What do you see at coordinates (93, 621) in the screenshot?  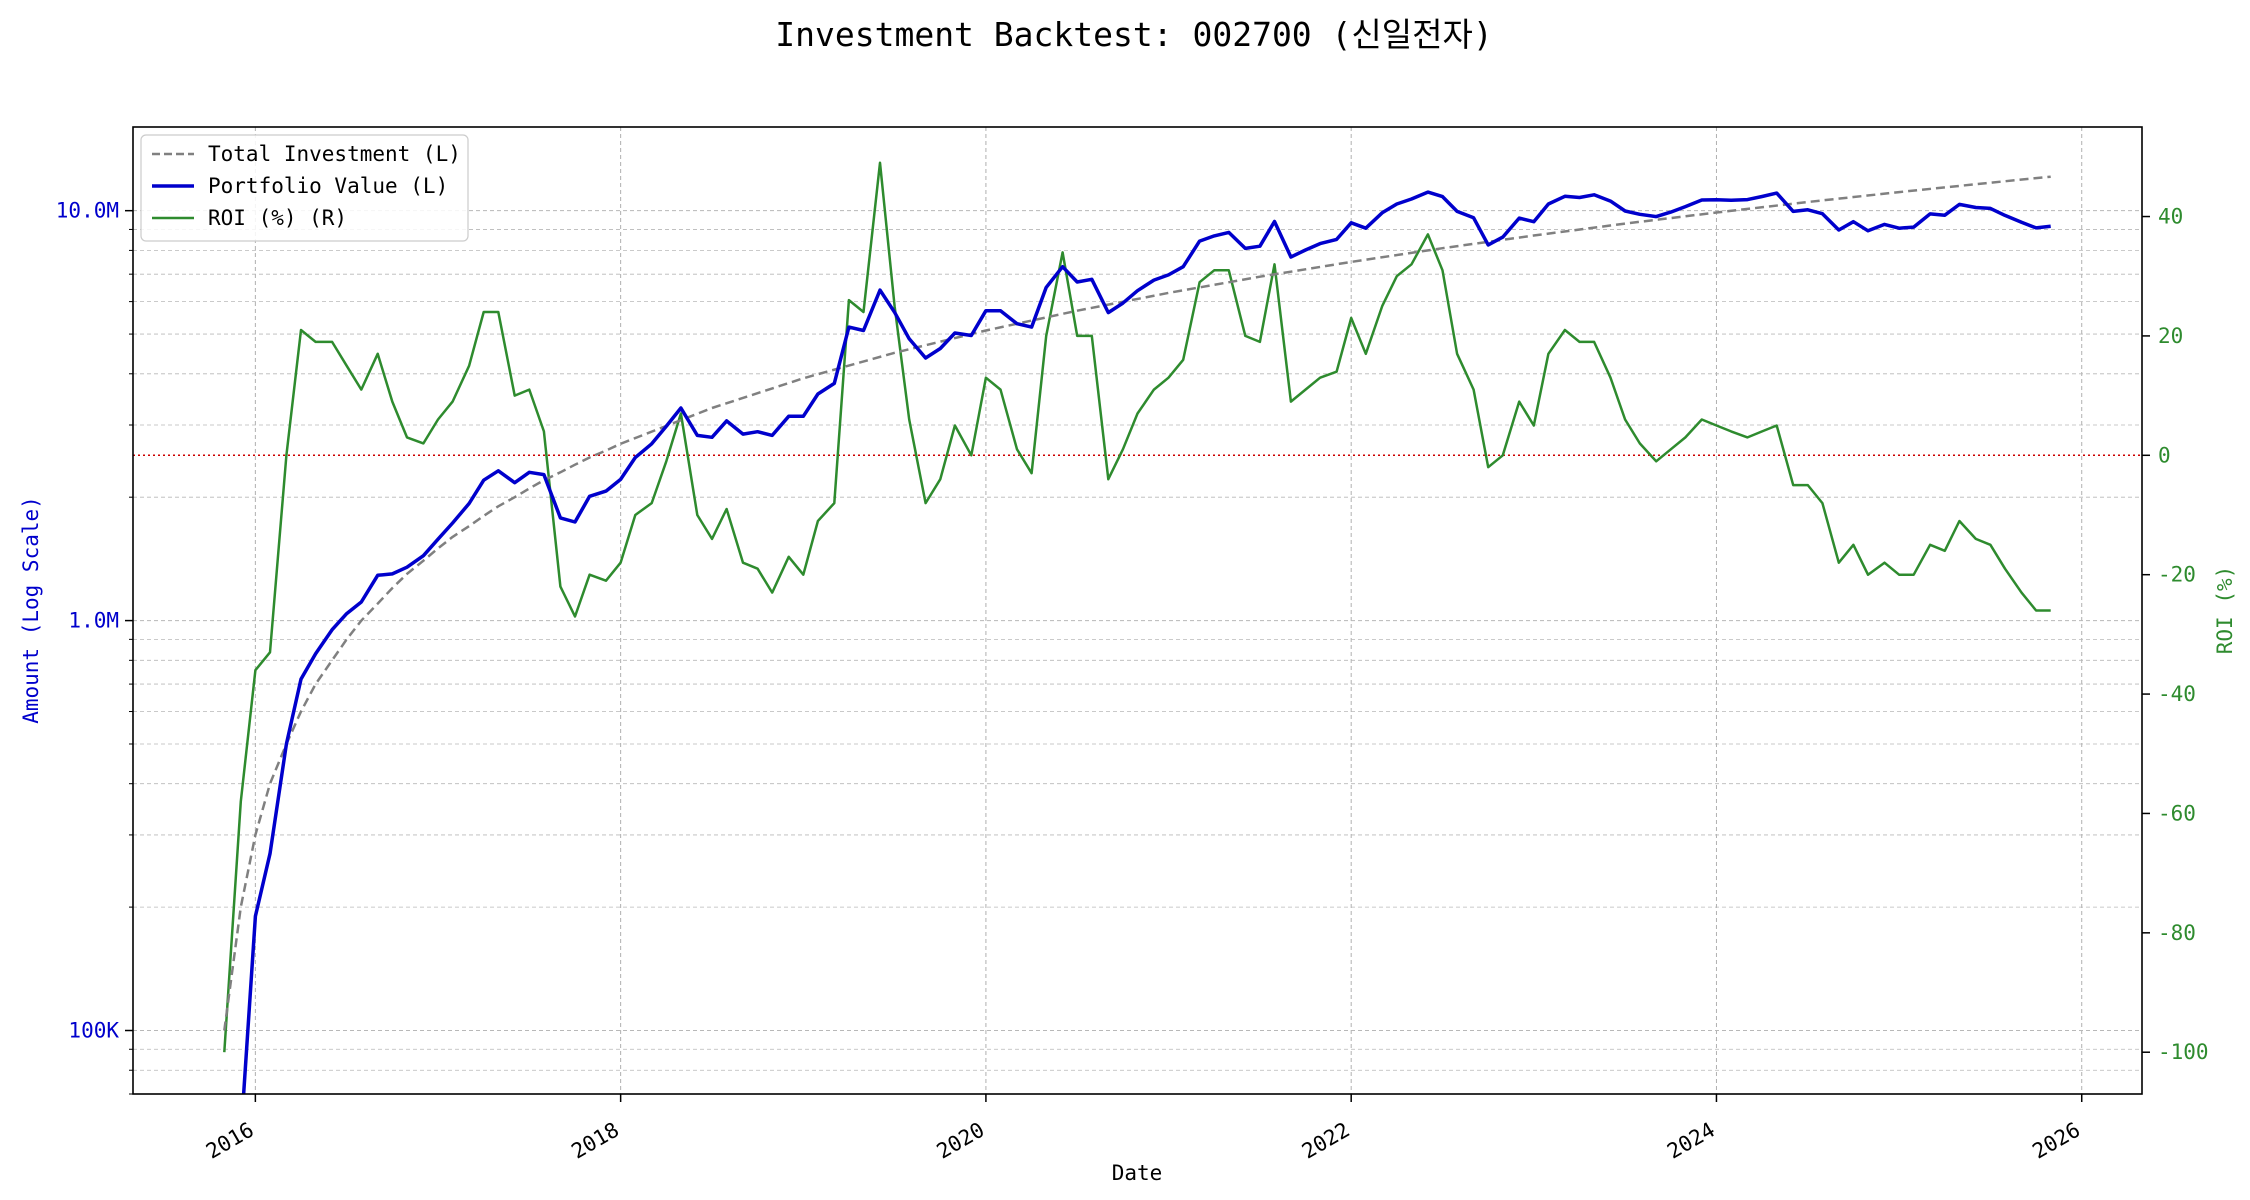 I see `left-tick-label: 1.0M` at bounding box center [93, 621].